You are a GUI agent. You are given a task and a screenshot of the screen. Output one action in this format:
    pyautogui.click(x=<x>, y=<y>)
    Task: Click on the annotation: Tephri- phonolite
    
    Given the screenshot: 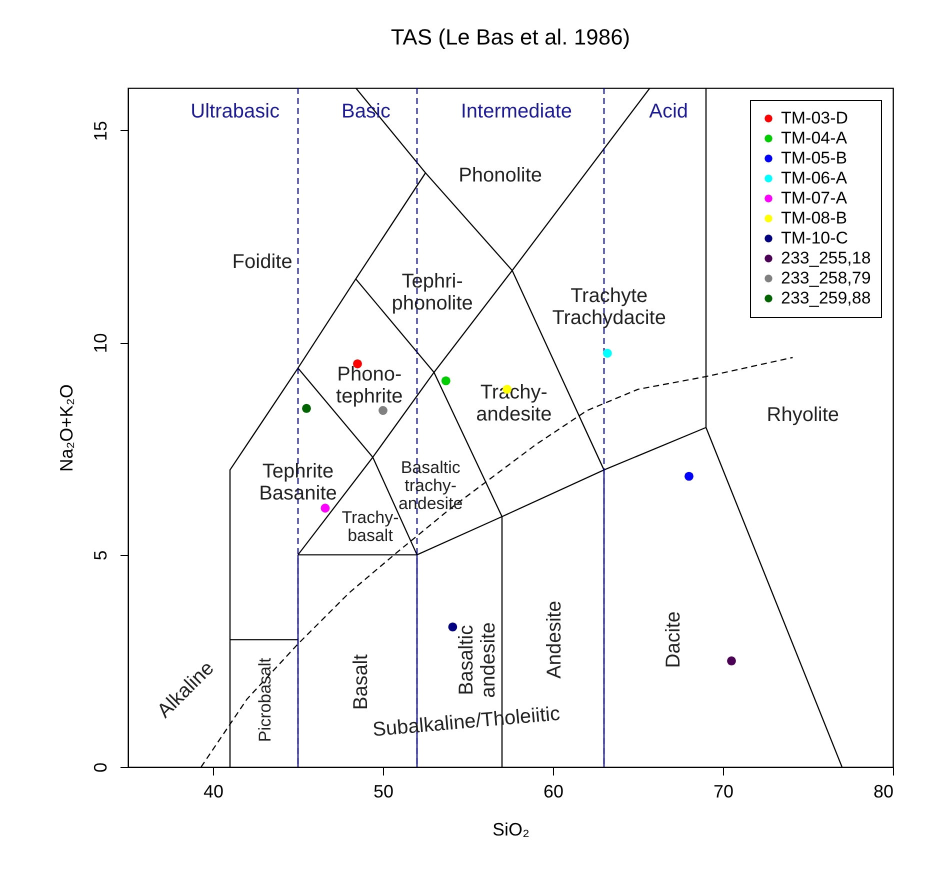 What is the action you would take?
    pyautogui.click(x=432, y=292)
    